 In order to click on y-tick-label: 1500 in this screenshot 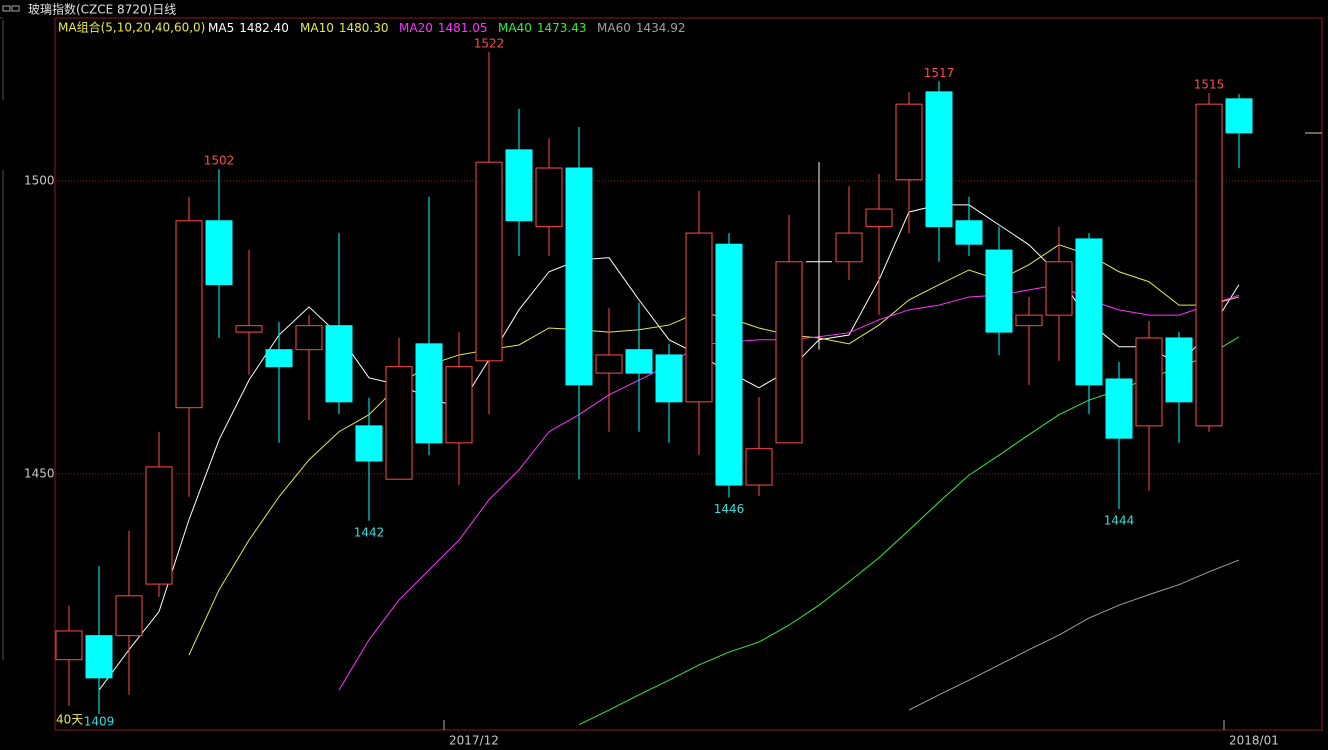, I will do `click(39, 180)`.